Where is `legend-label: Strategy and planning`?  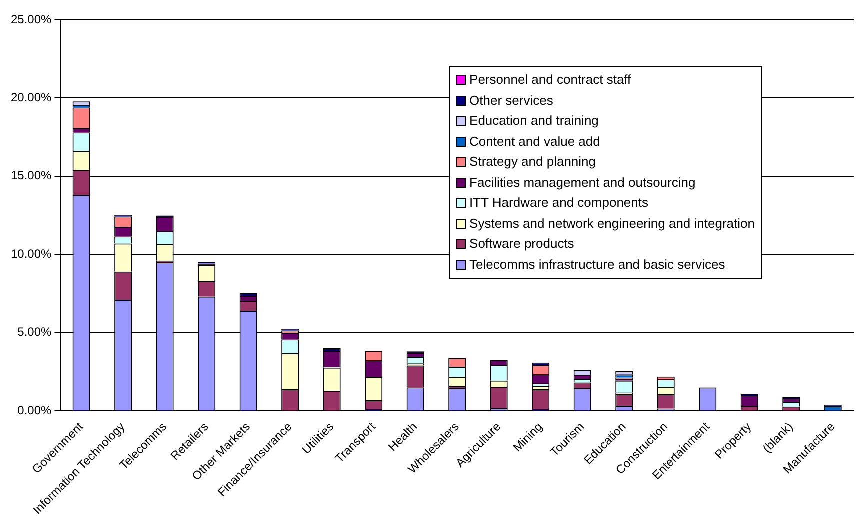 legend-label: Strategy and planning is located at coordinates (533, 162).